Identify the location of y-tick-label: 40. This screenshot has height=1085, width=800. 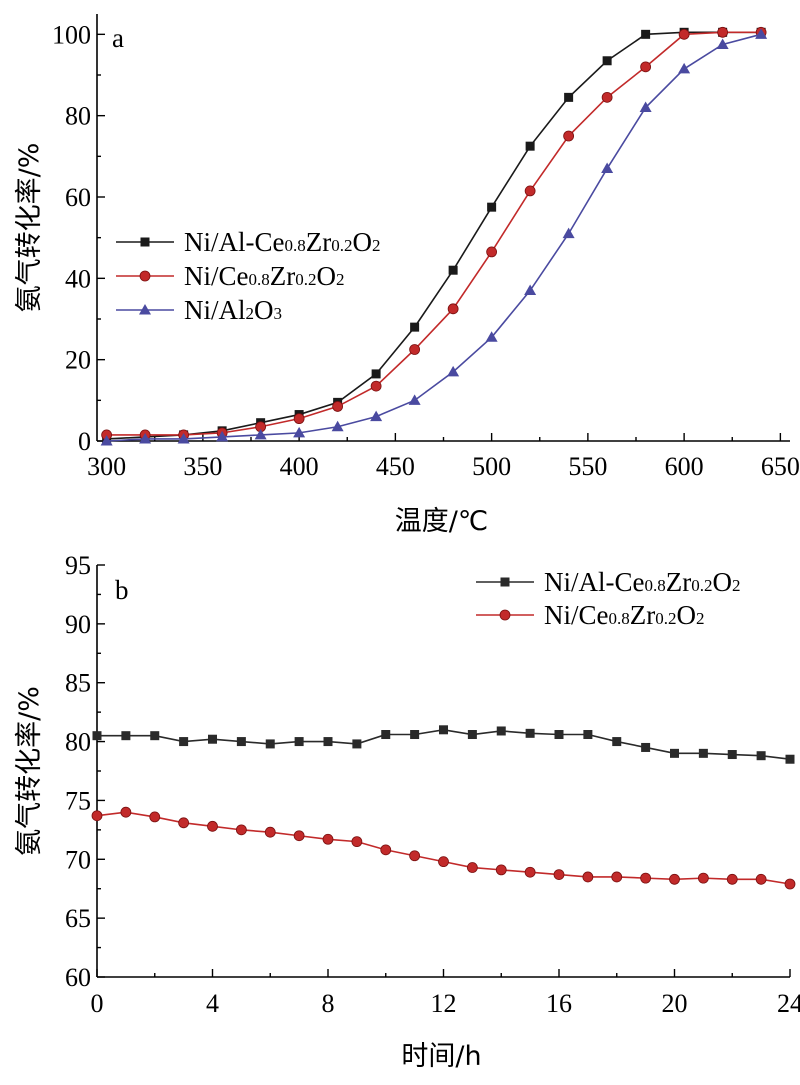
(78, 278).